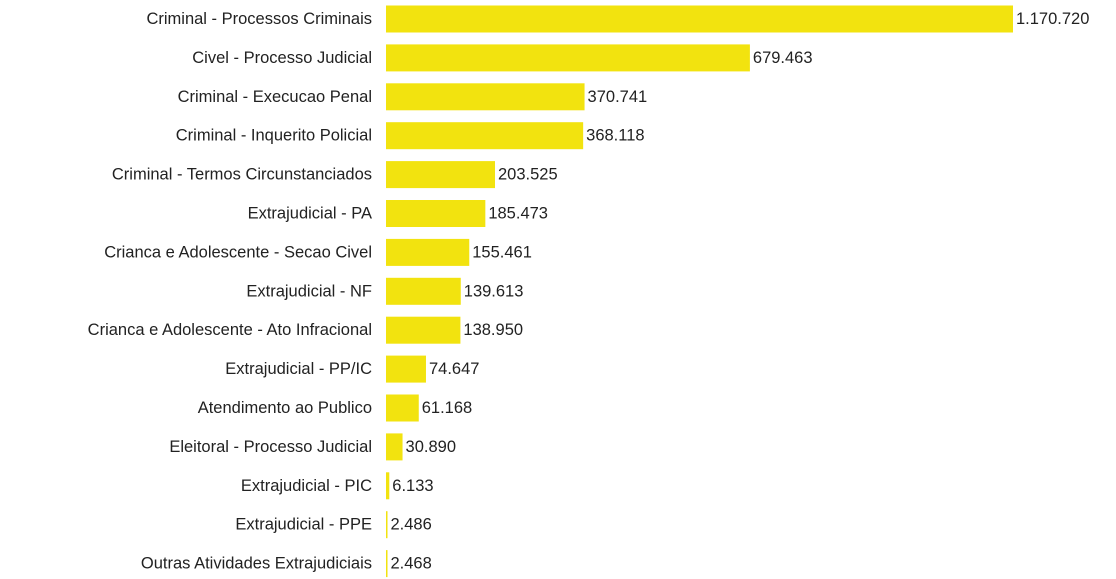 The width and height of the screenshot is (1116, 579). What do you see at coordinates (238, 252) in the screenshot?
I see `category-label: Crianca e Adolescente - Secao Civel` at bounding box center [238, 252].